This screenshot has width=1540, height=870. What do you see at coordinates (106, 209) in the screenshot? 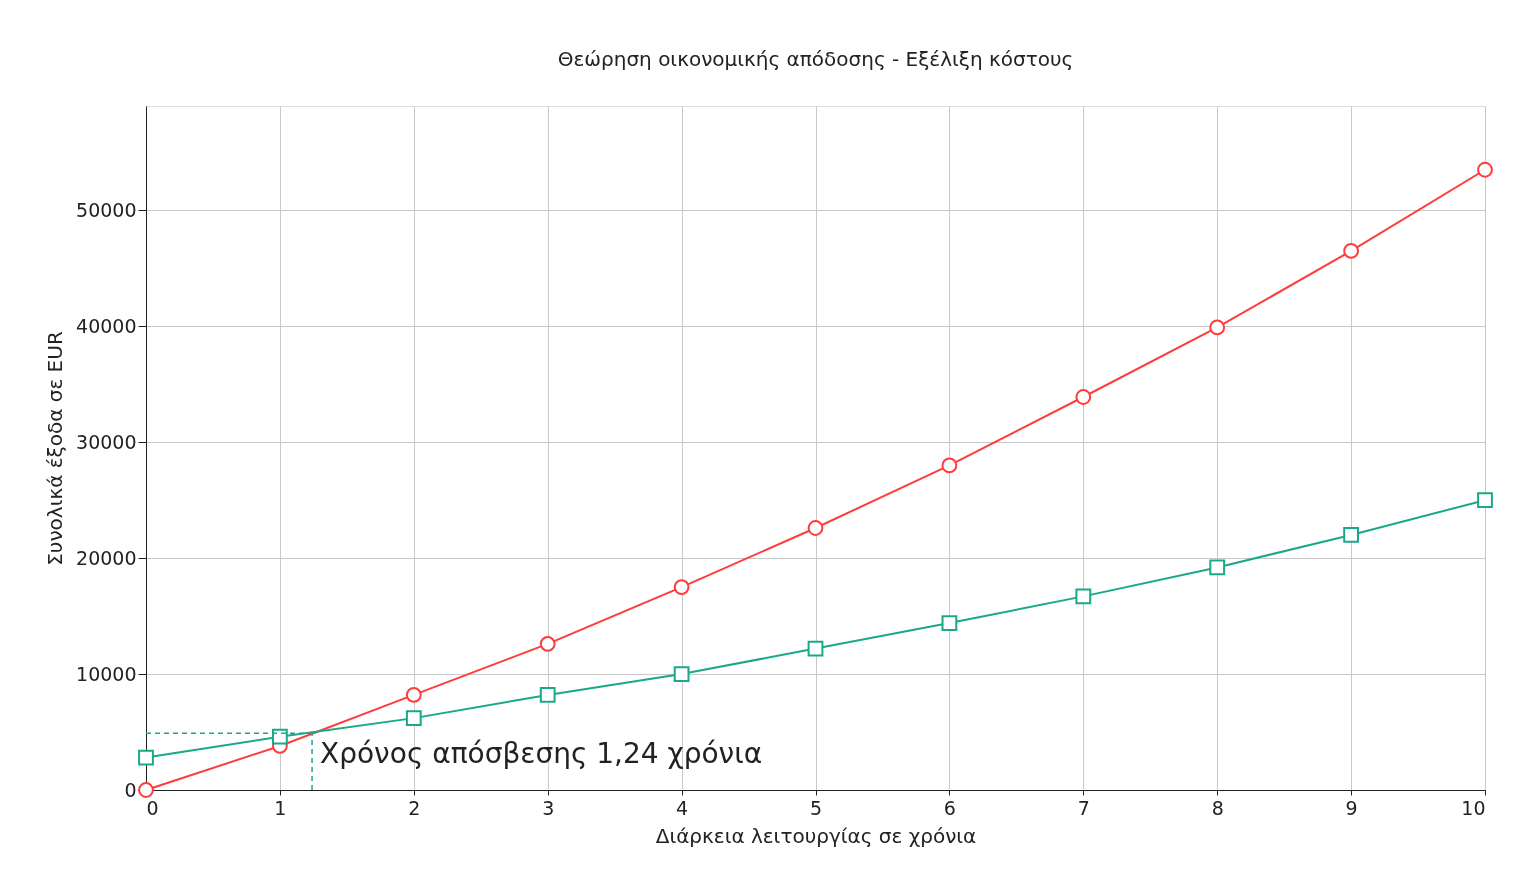
I see `y-tick-label: 50000` at bounding box center [106, 209].